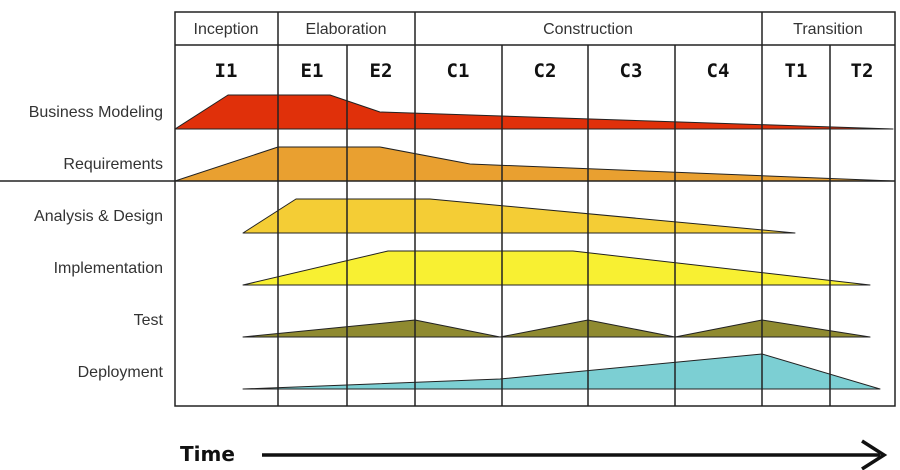 The width and height of the screenshot is (900, 470). Describe the element at coordinates (561, 371) in the screenshot. I see `deployment-area` at that location.